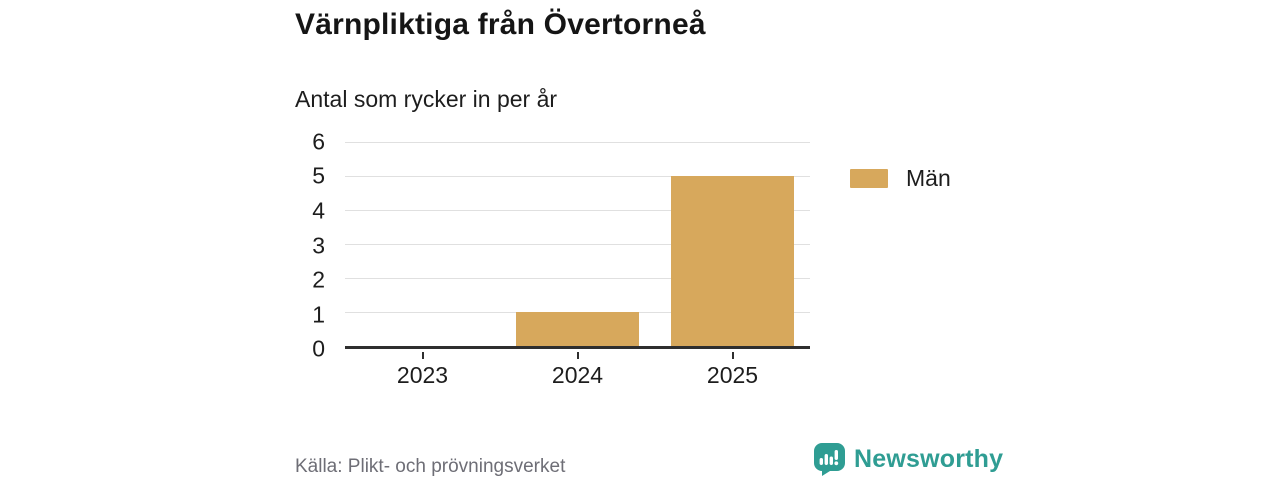 This screenshot has height=480, width=1280. I want to click on y-tick-label-6: 6, so click(318, 141).